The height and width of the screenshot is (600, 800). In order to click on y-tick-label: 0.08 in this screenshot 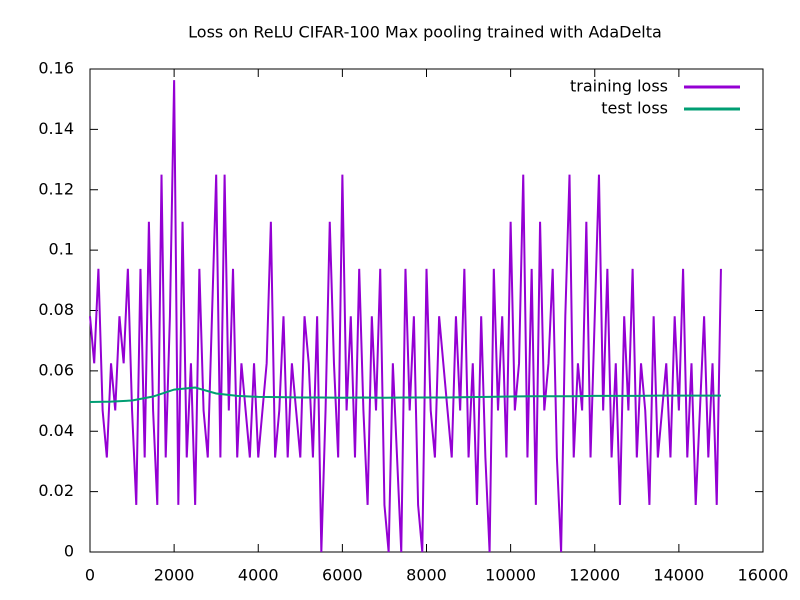, I will do `click(56, 309)`.